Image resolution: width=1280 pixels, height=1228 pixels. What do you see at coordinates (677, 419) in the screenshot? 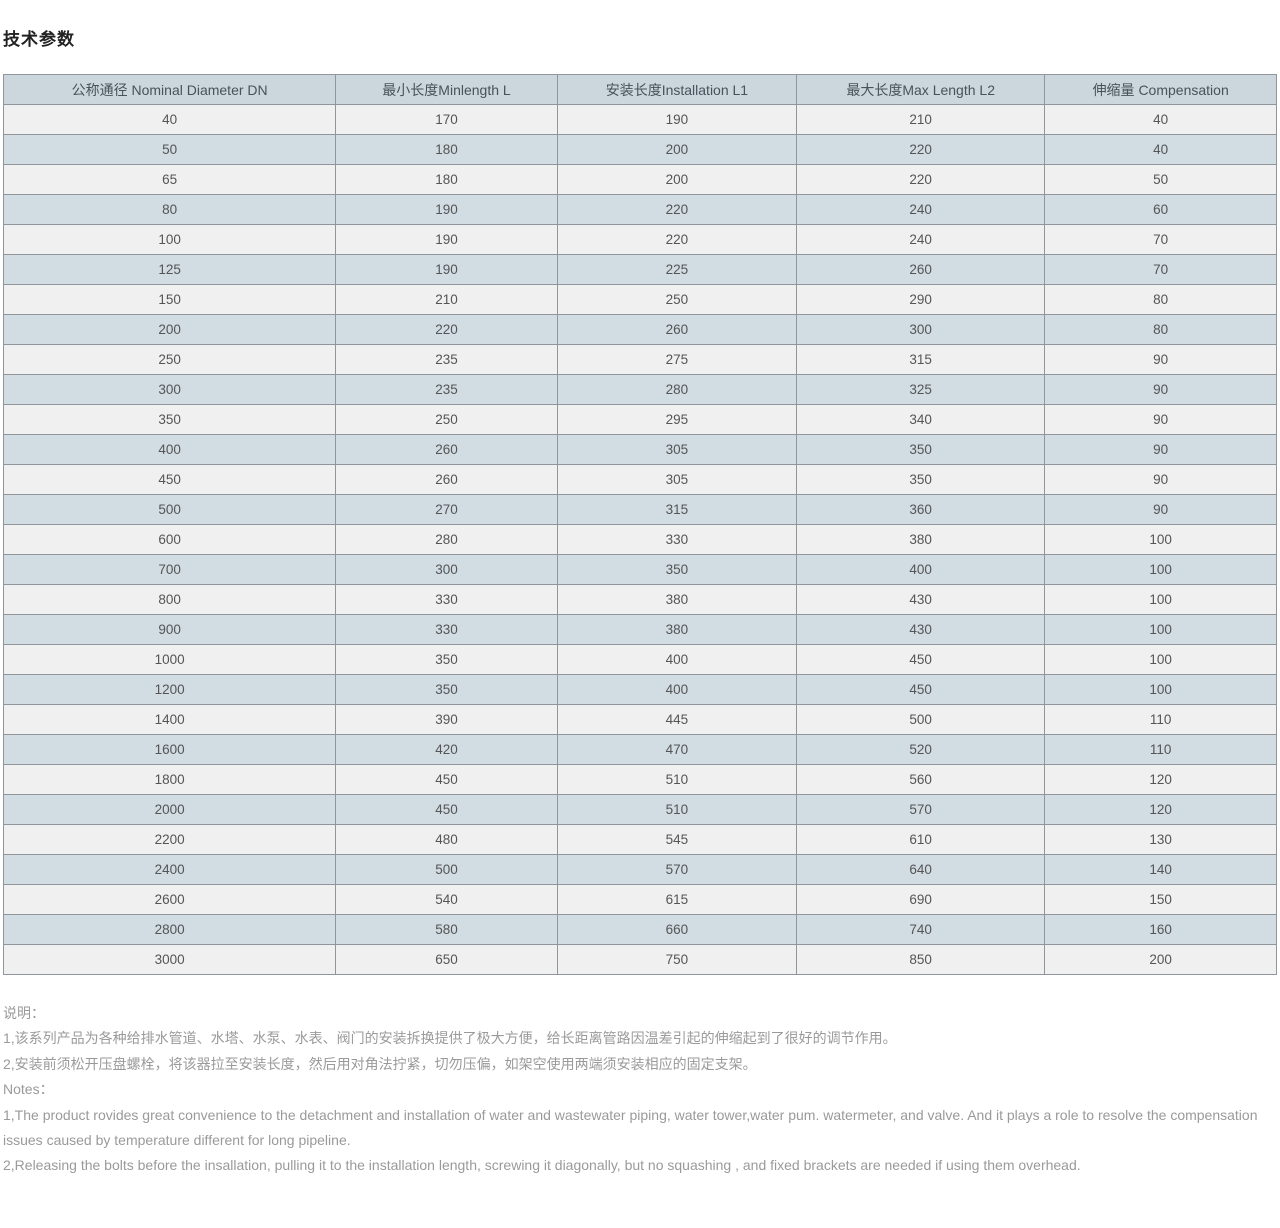
I see `table-cell: 295` at bounding box center [677, 419].